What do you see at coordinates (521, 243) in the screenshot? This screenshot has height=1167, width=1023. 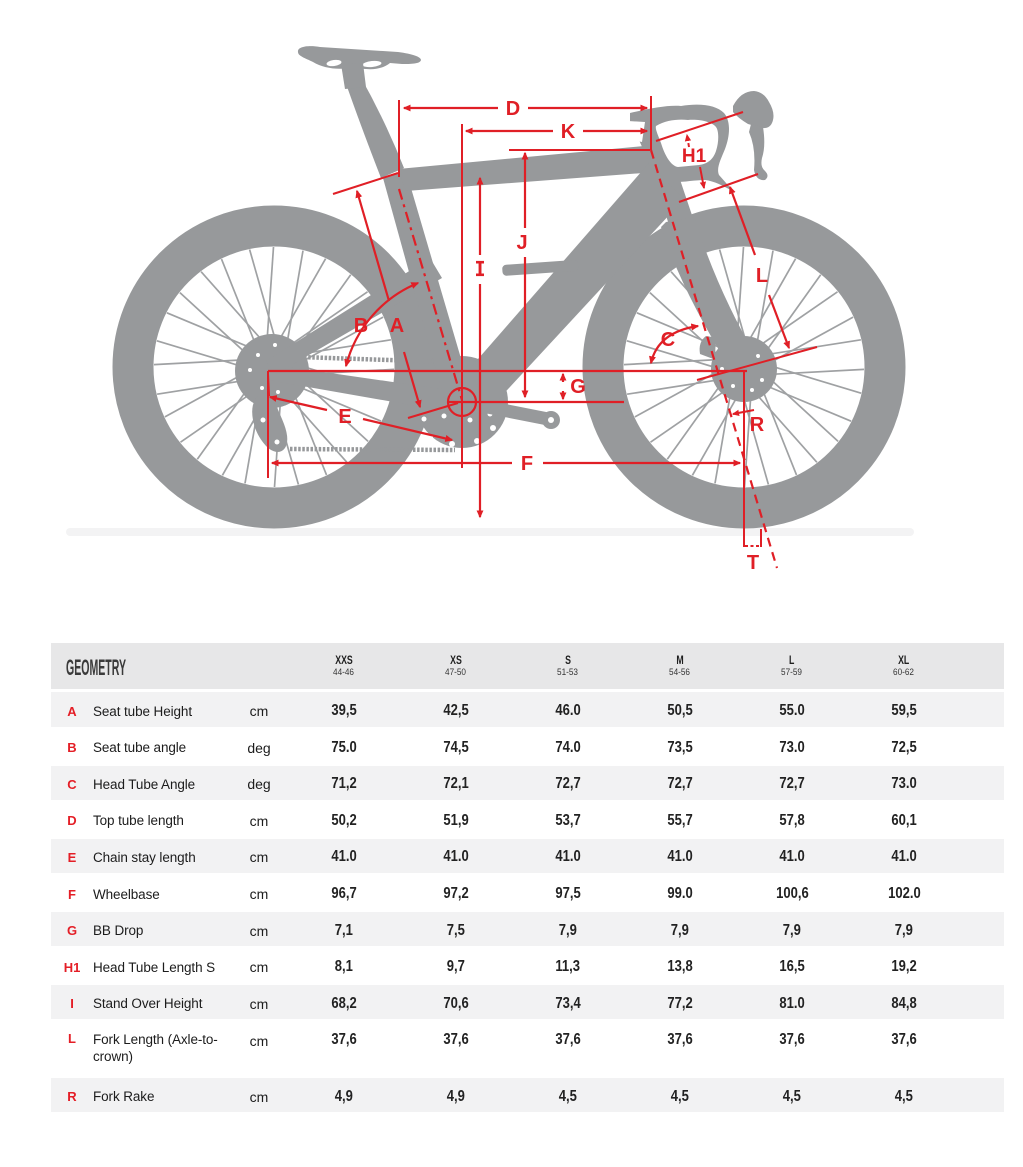 I see `svg-text: J` at bounding box center [521, 243].